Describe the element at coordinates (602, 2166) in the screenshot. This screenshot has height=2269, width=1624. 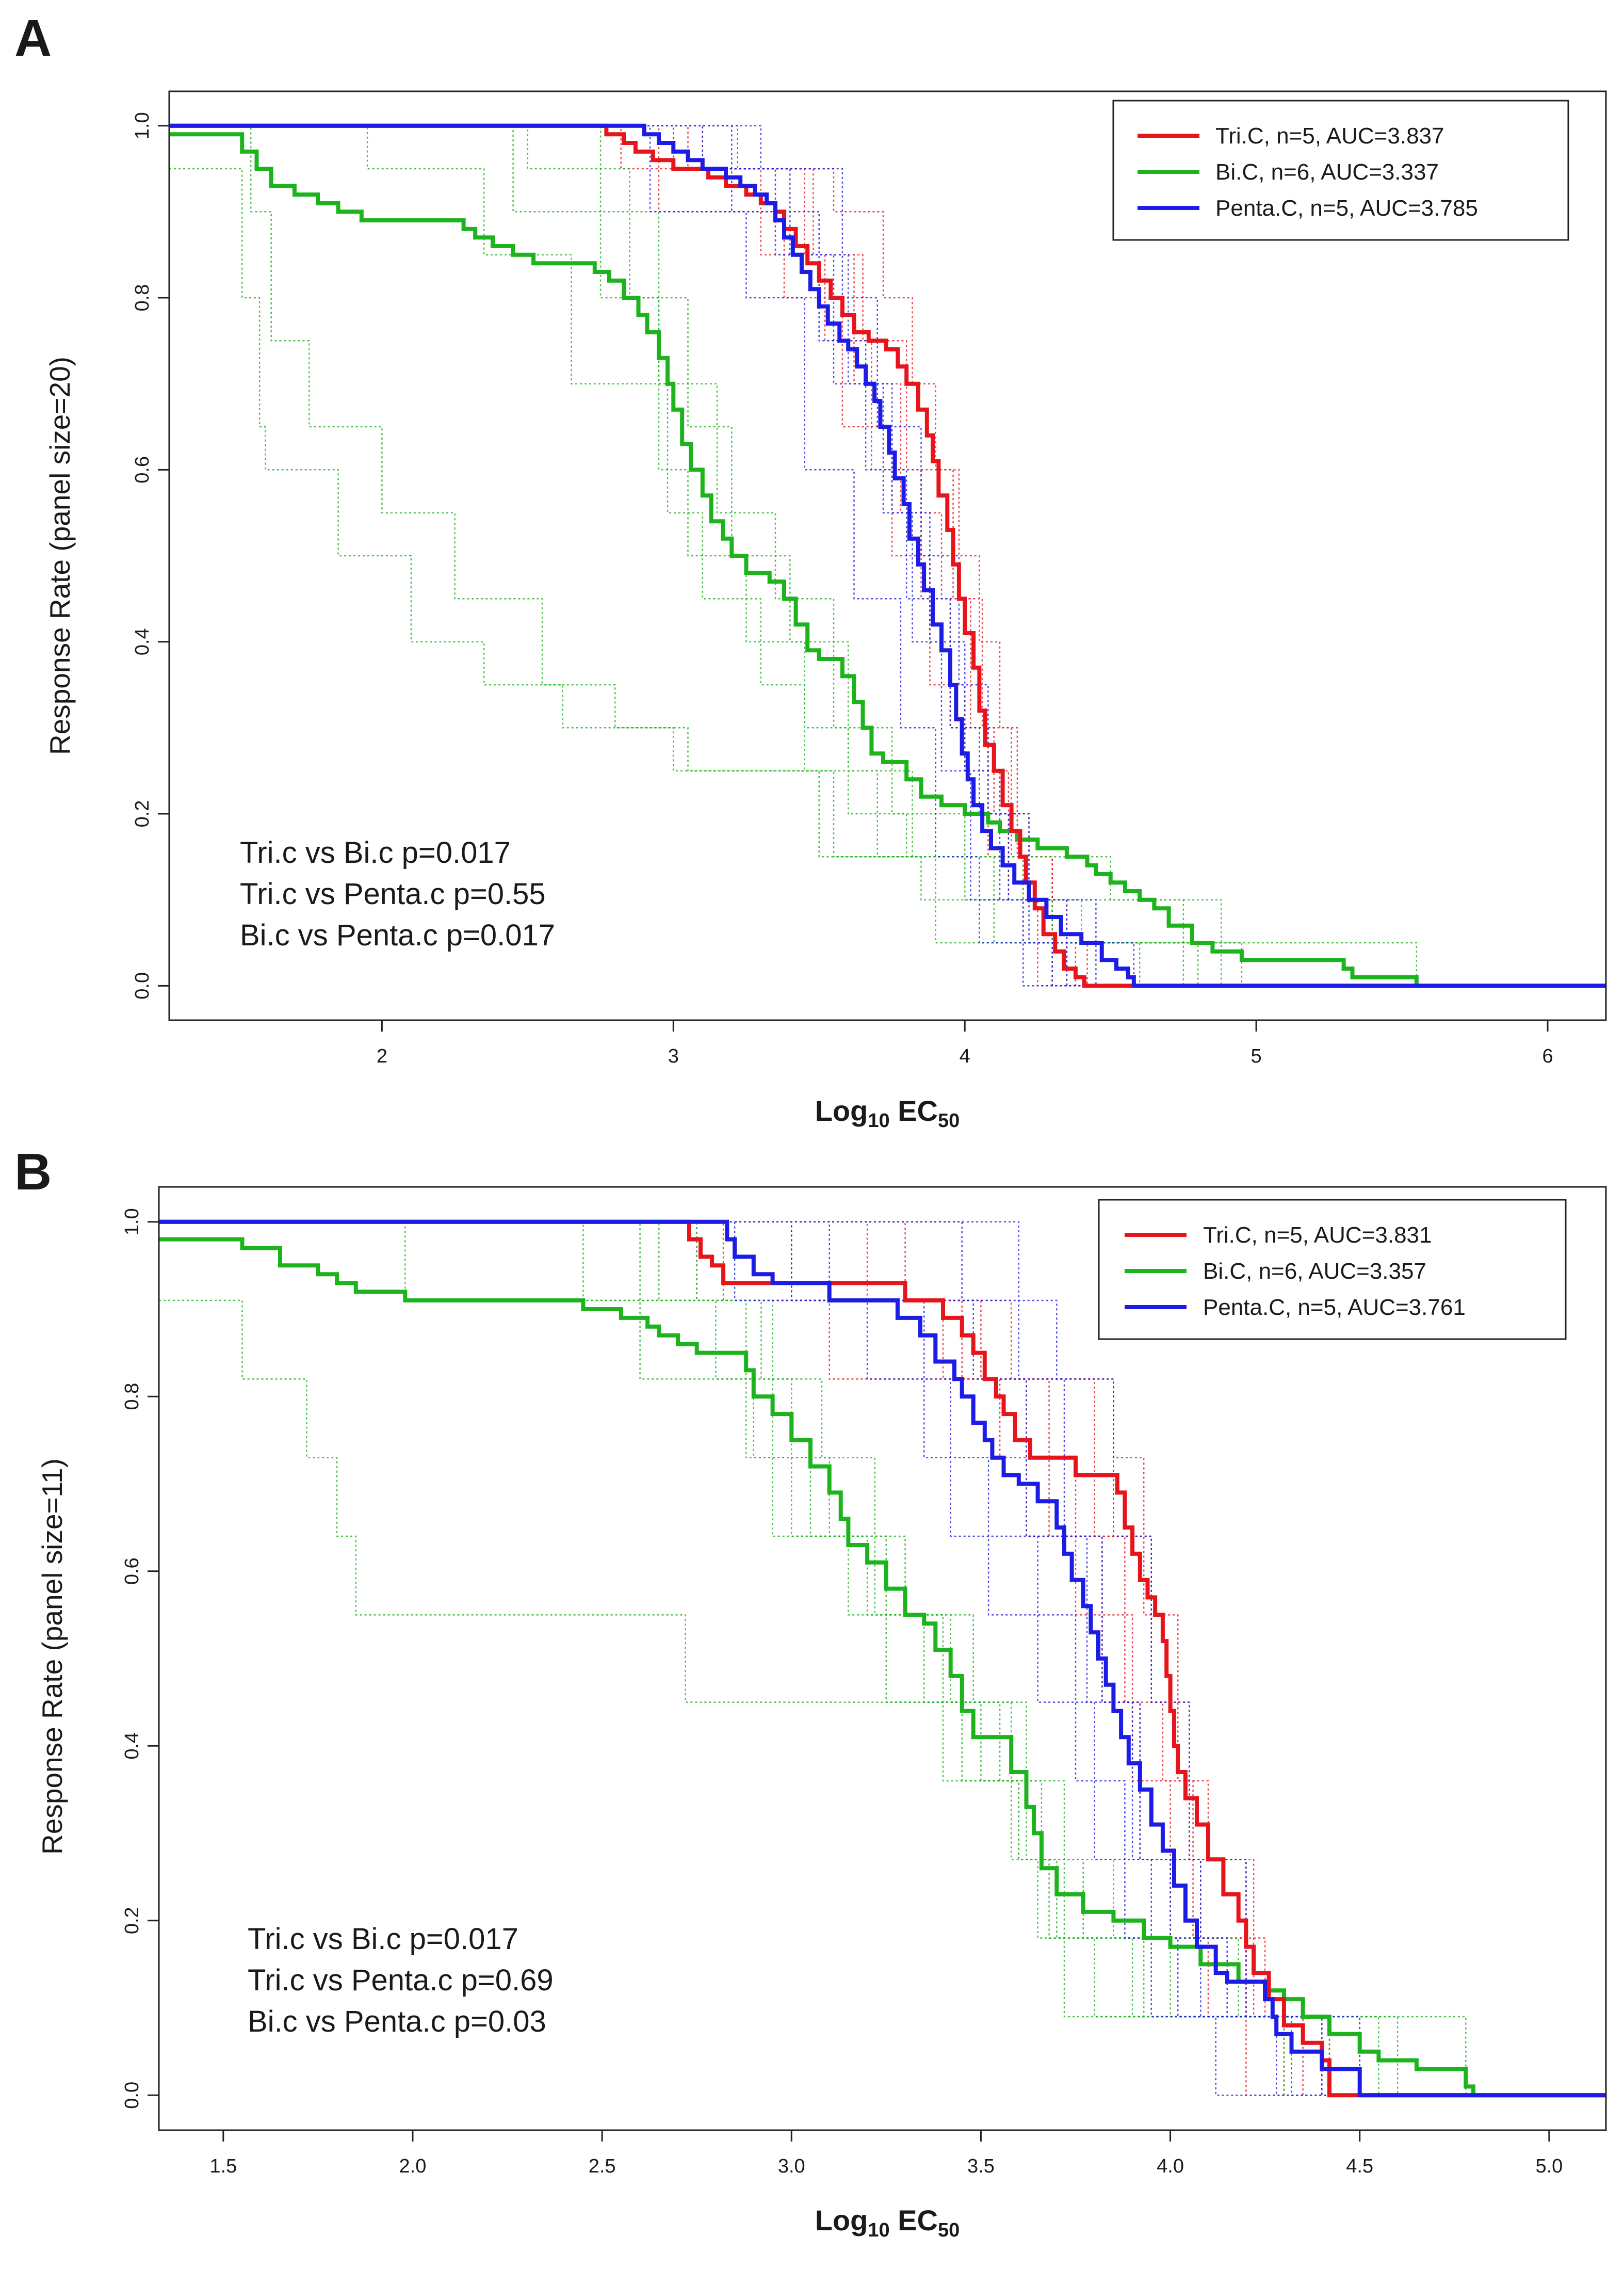
I see `x-tick-label: 2.5` at that location.